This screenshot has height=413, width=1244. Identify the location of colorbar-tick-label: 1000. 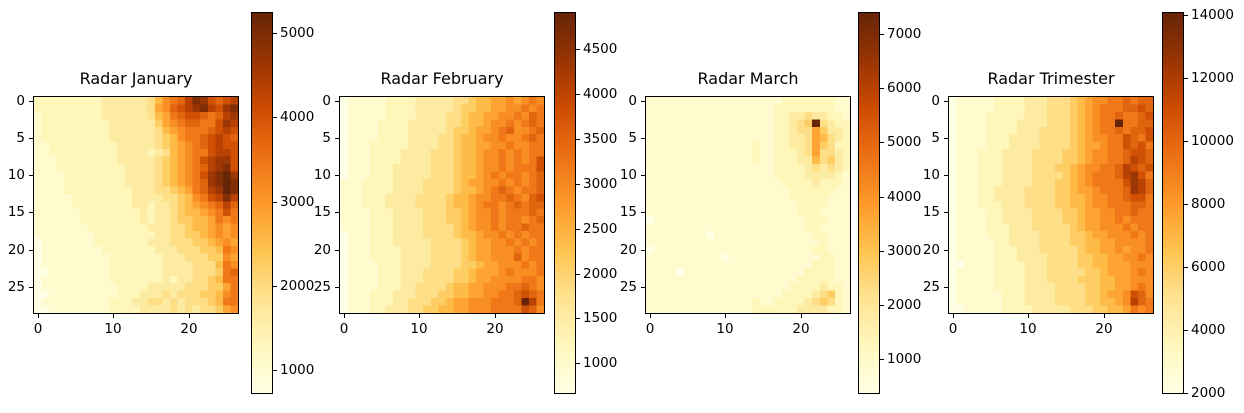
(904, 359).